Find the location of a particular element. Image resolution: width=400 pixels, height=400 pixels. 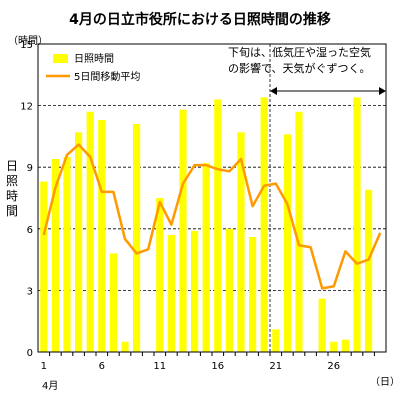

x-tick-label: 1 is located at coordinates (44, 366).